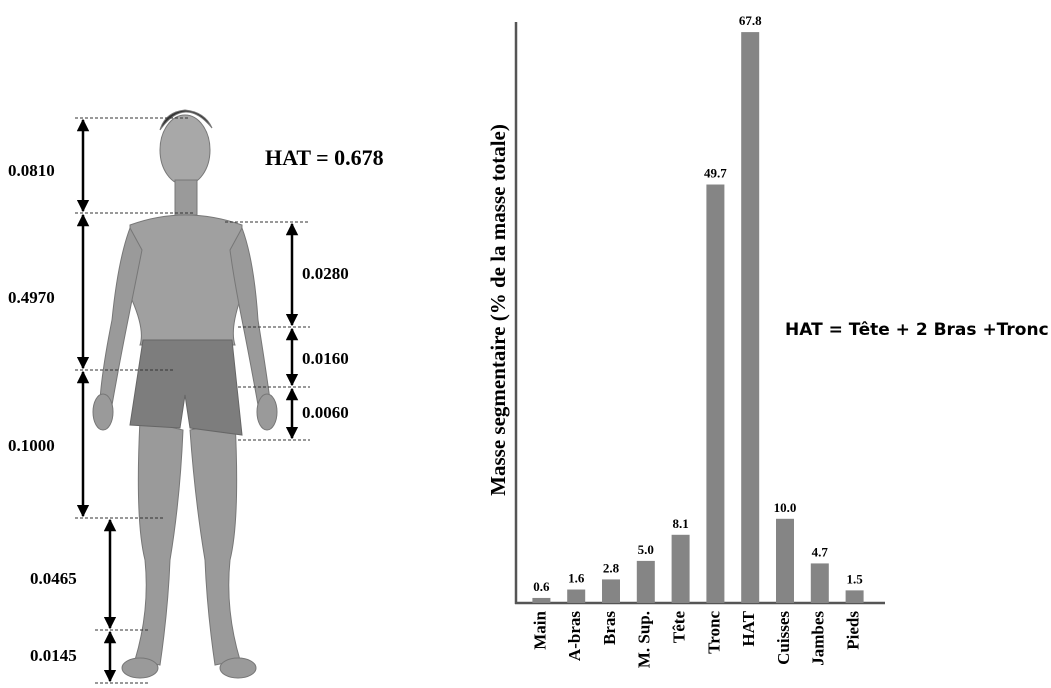 This screenshot has width=1051, height=688. Describe the element at coordinates (917, 330) in the screenshot. I see `annotation: HAT = Tête + 2 Bras +Tronc` at that location.